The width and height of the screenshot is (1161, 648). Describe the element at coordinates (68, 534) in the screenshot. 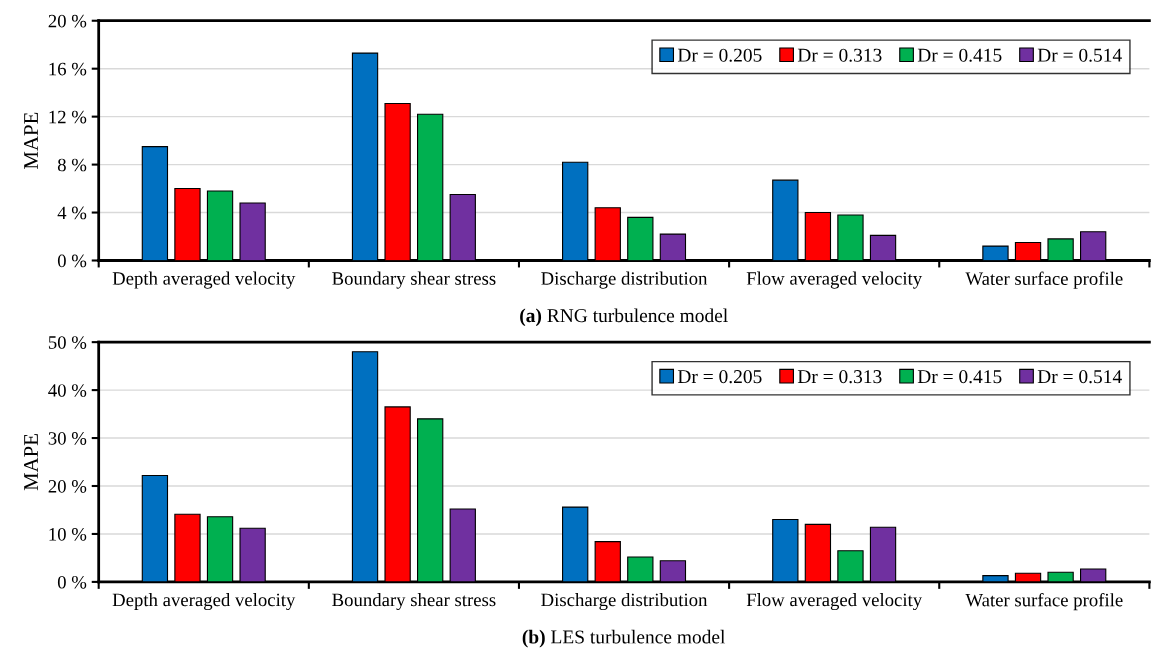

I see `y-tick-label: 10 %` at that location.